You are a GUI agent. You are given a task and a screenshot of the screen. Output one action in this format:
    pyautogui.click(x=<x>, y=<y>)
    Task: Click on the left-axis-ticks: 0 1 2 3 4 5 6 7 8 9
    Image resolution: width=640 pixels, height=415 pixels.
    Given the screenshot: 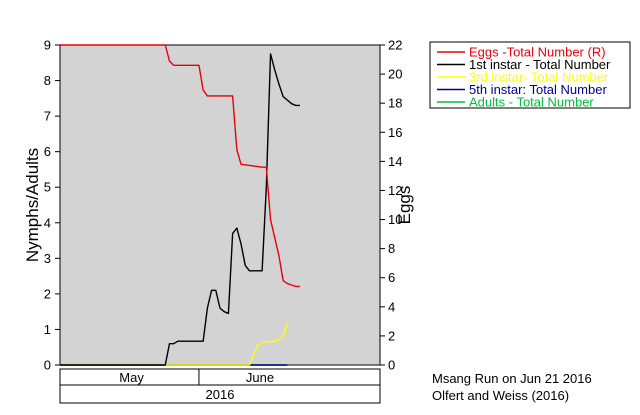 What is the action you would take?
    pyautogui.click(x=52, y=205)
    